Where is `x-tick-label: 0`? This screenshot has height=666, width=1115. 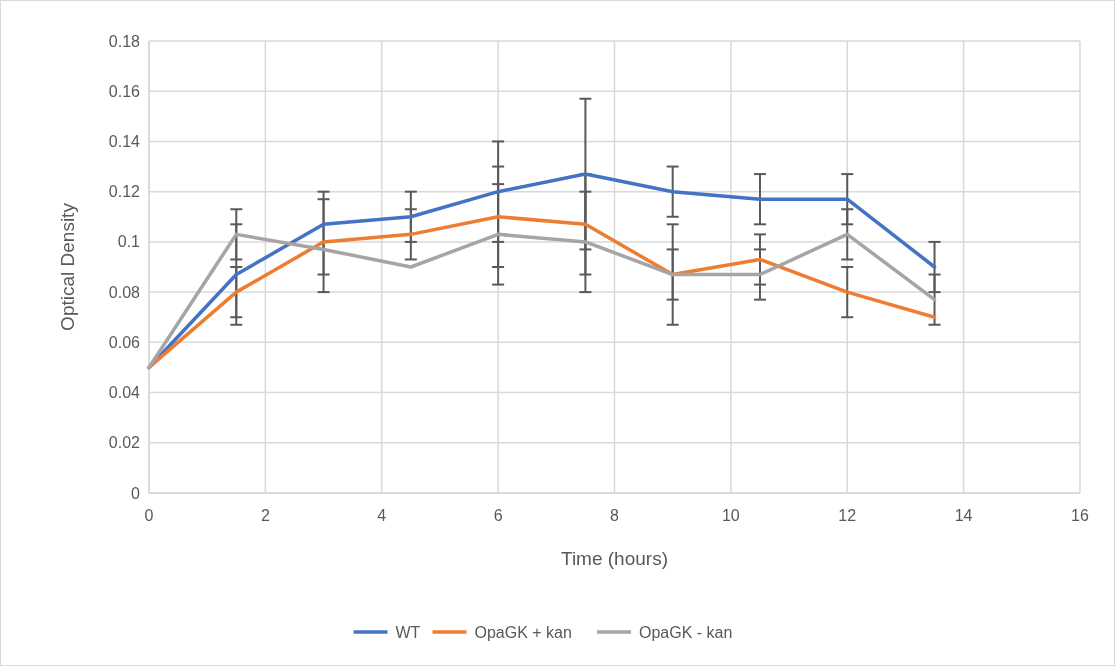
x-tick-label: 0 is located at coordinates (149, 515).